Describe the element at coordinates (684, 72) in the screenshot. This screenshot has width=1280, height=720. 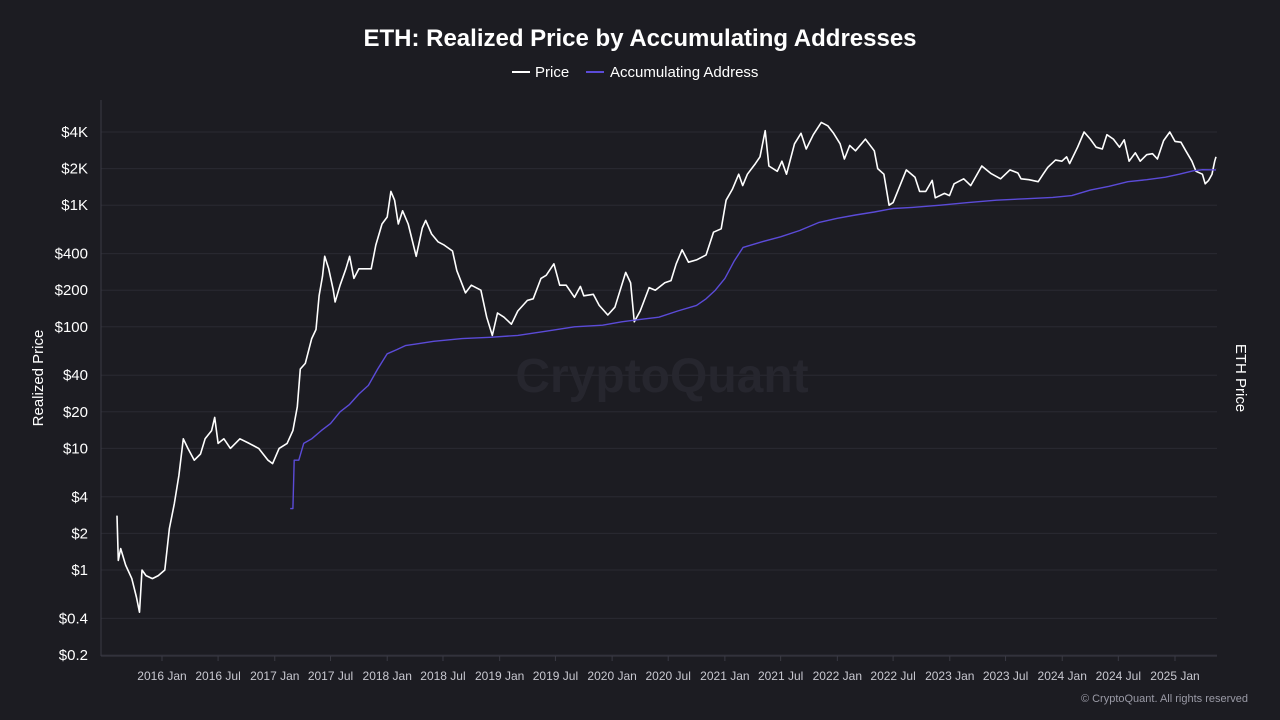
I see `legend-accumulating-label: Accumulating Address` at that location.